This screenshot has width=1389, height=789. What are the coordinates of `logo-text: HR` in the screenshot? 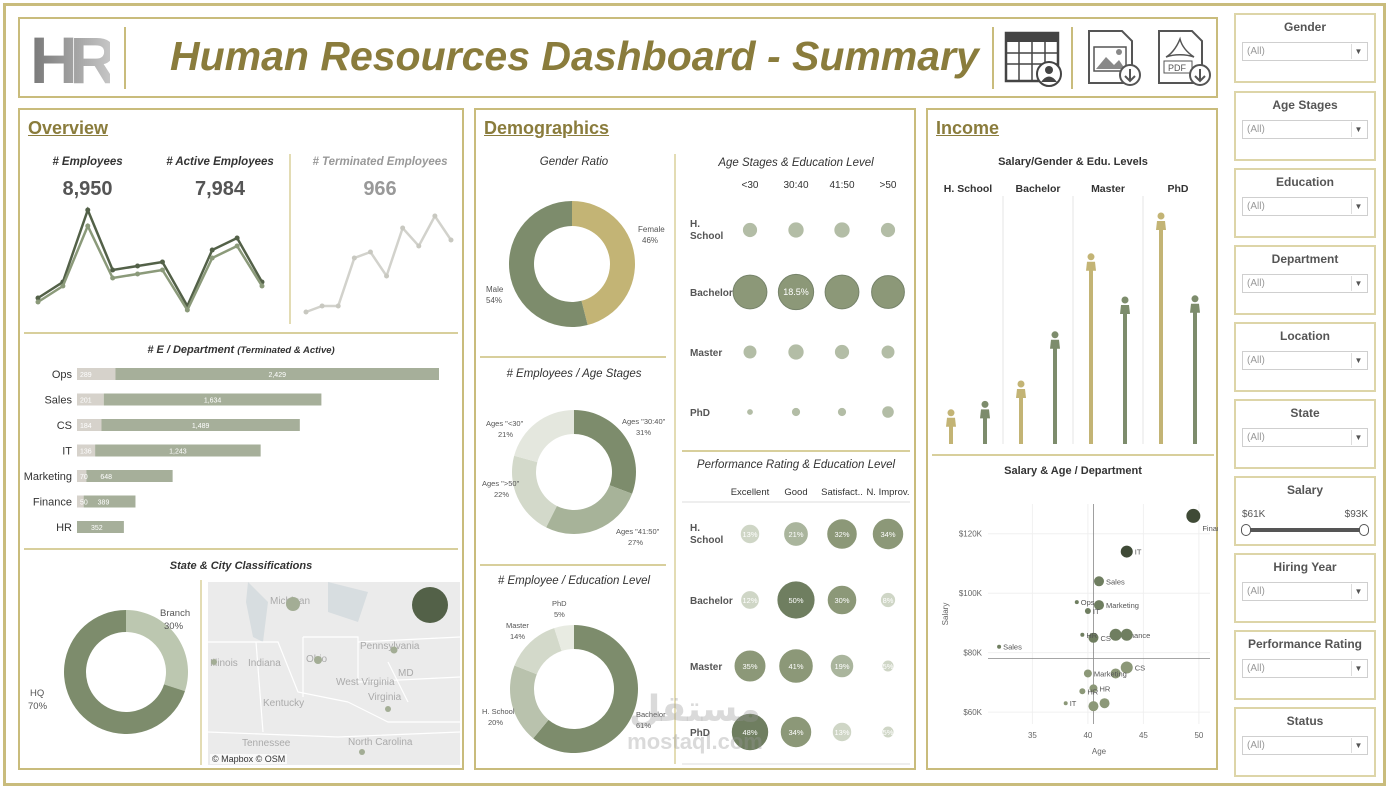 It's located at (70, 59).